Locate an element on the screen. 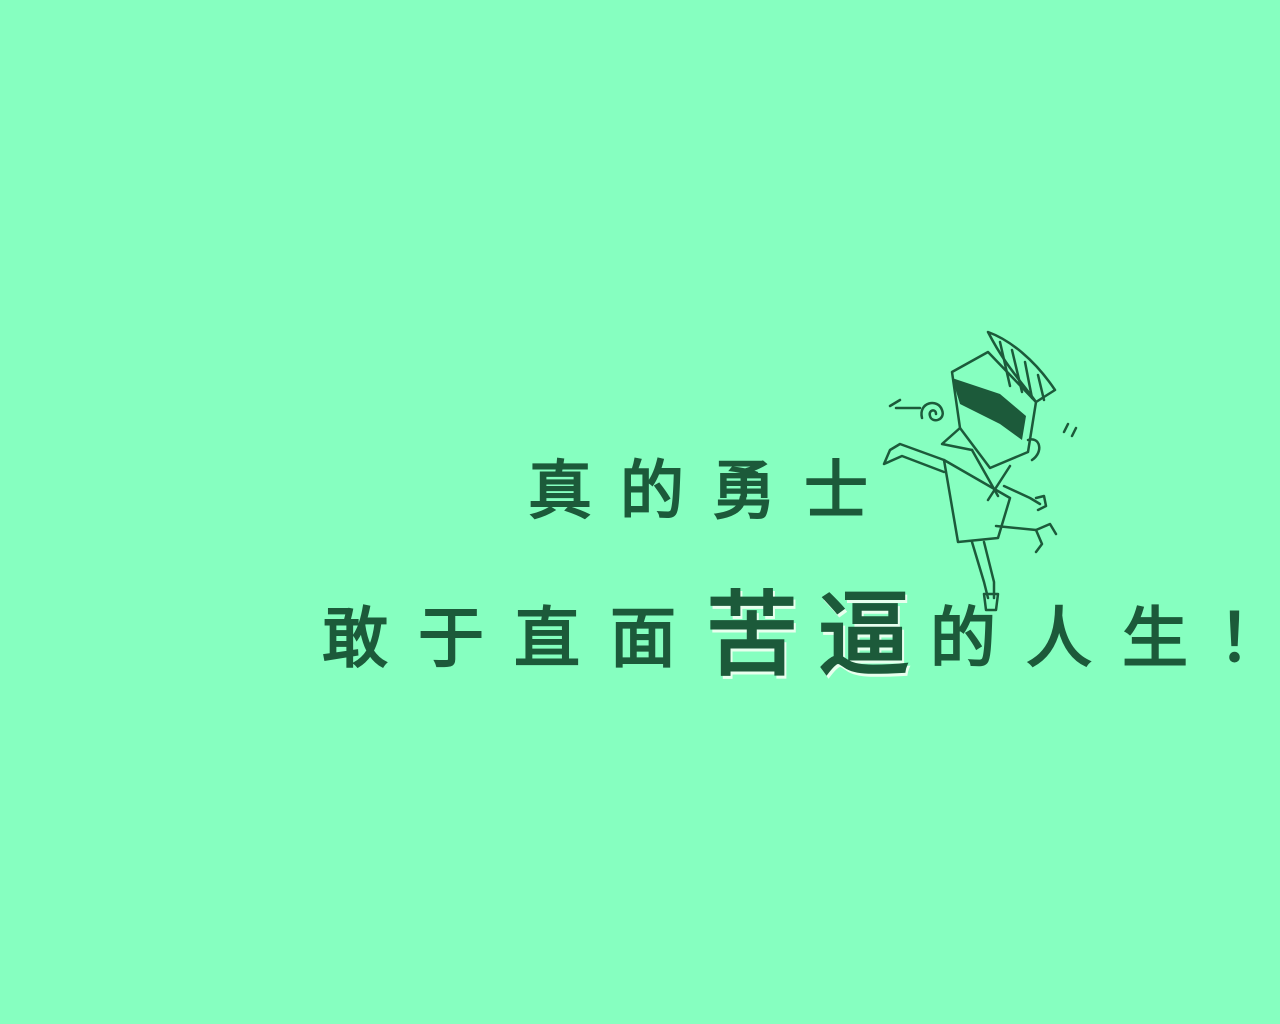  cartoon-character-with-sunglasses-icon is located at coordinates (980, 471).